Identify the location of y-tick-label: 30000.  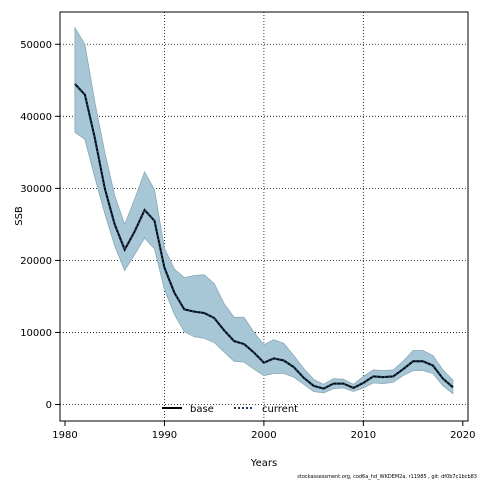
(36, 189).